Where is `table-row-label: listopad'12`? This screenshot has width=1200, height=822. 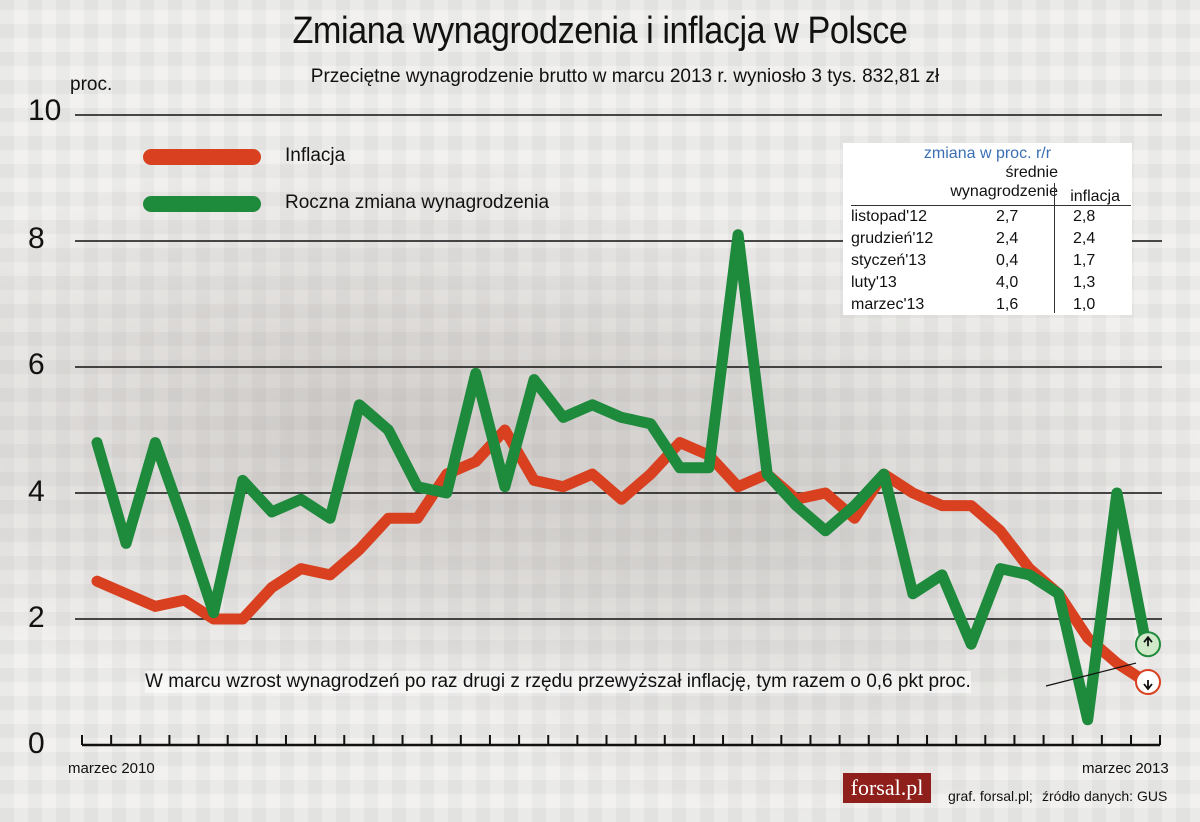 table-row-label: listopad'12 is located at coordinates (889, 216).